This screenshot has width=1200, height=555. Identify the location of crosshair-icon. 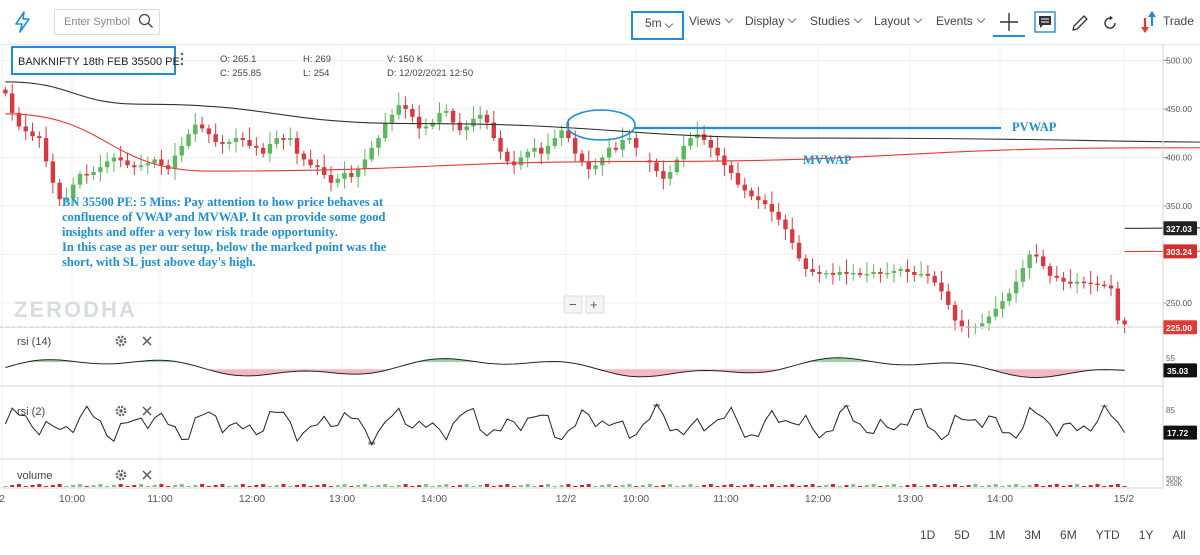
(1009, 21).